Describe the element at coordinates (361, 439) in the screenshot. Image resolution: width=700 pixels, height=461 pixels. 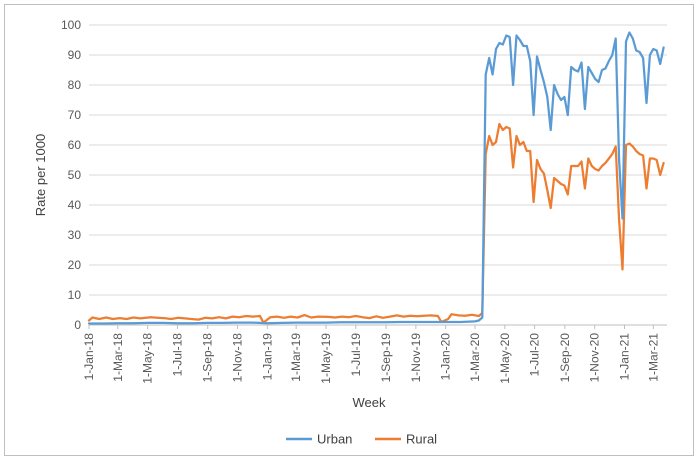
I see `legend: Urban Rural` at that location.